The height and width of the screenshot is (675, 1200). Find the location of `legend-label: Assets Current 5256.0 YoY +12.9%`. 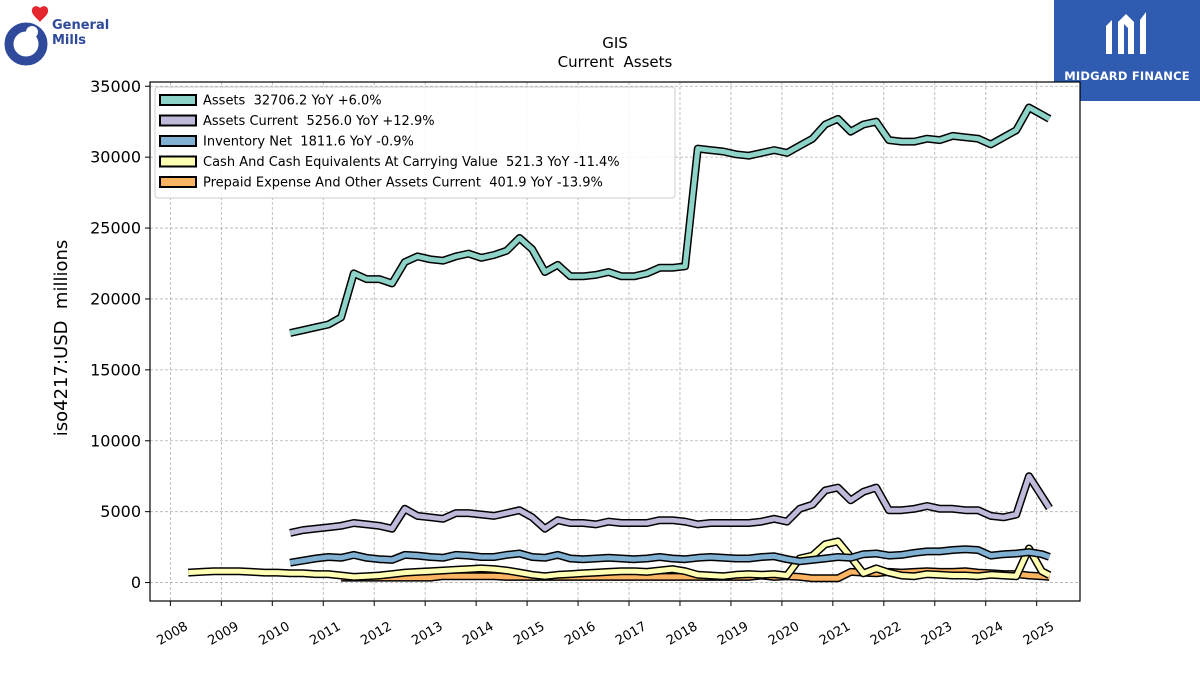

legend-label: Assets Current 5256.0 YoY +12.9% is located at coordinates (319, 121).